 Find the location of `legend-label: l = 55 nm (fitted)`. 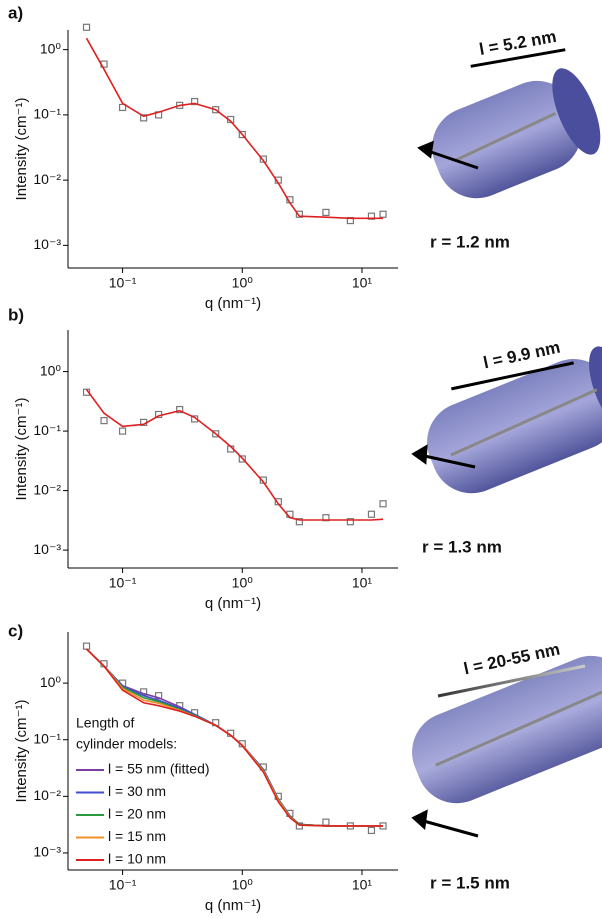

legend-label: l = 55 nm (fitted) is located at coordinates (159, 769).